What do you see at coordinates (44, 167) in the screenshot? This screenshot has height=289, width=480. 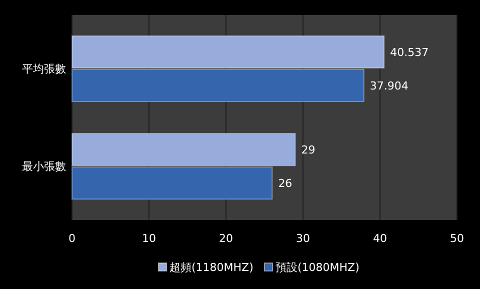 I see `y-tick-label: 最小張數` at bounding box center [44, 167].